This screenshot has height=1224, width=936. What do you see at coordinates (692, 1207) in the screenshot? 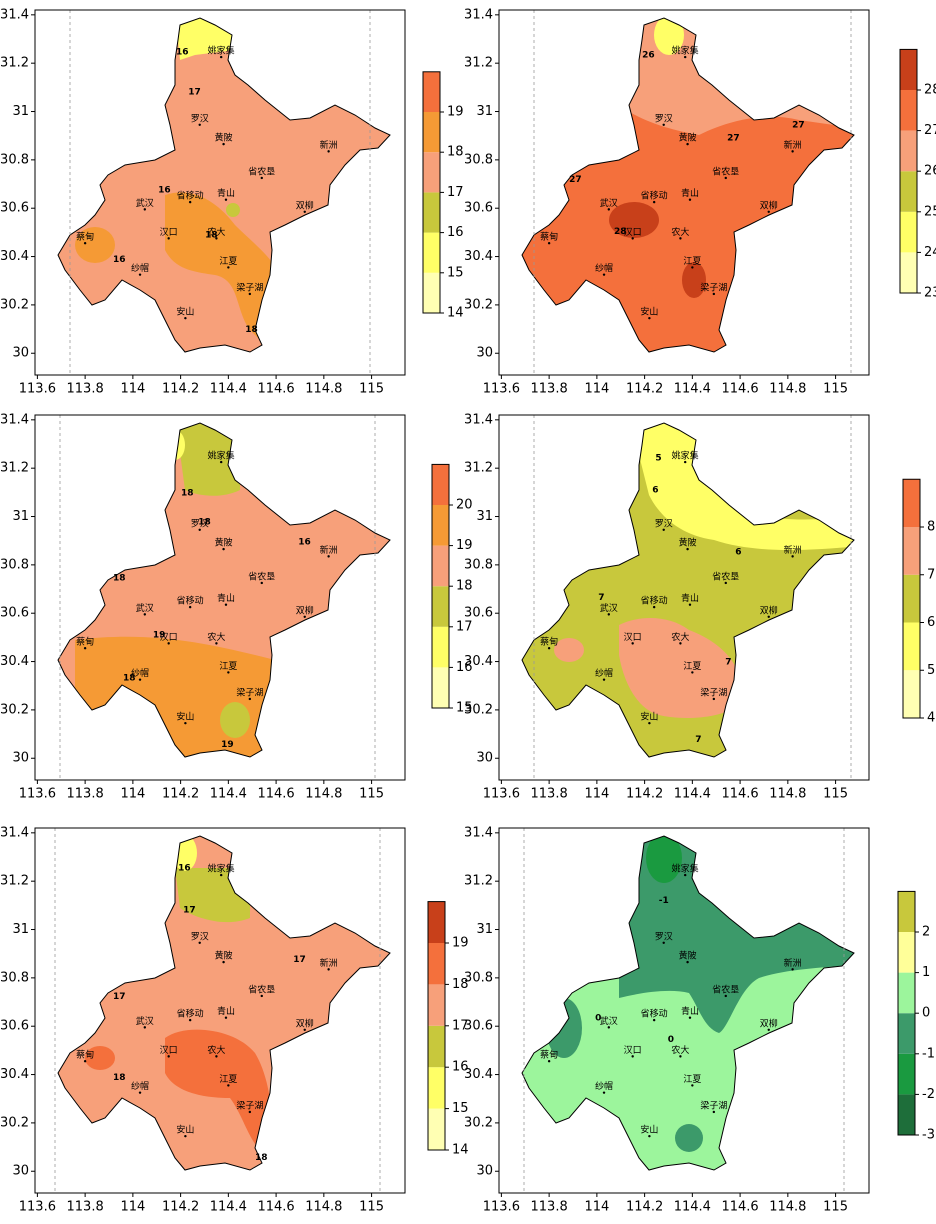
I see `x-tick-label: 114.4` at bounding box center [692, 1207].